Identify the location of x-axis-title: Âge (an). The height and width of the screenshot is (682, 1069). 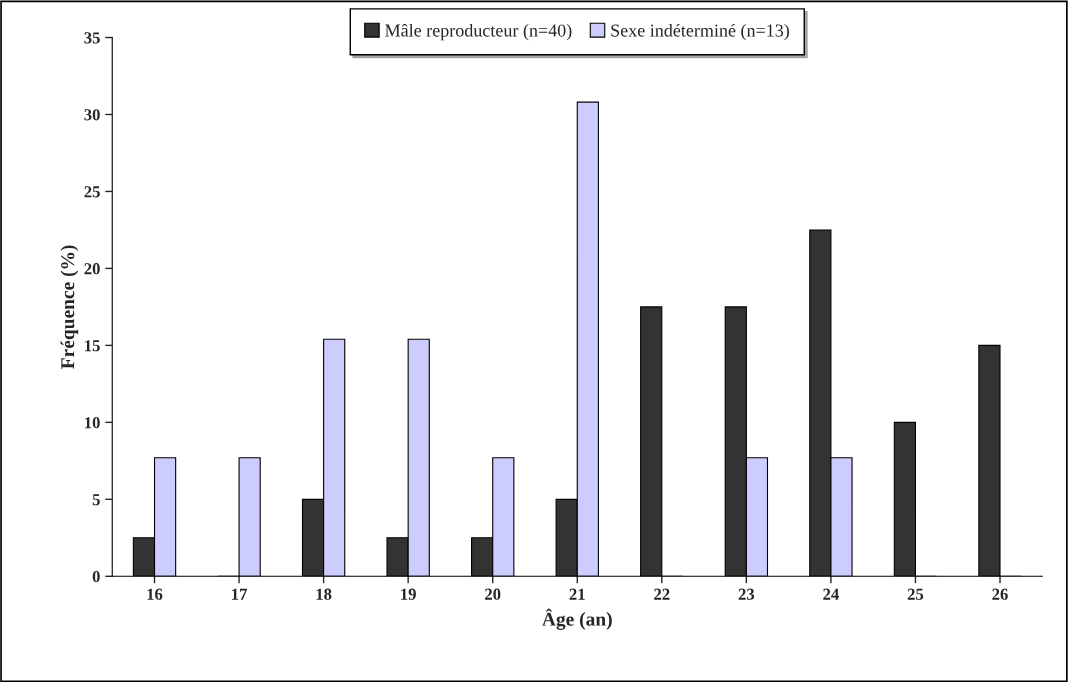
(577, 619).